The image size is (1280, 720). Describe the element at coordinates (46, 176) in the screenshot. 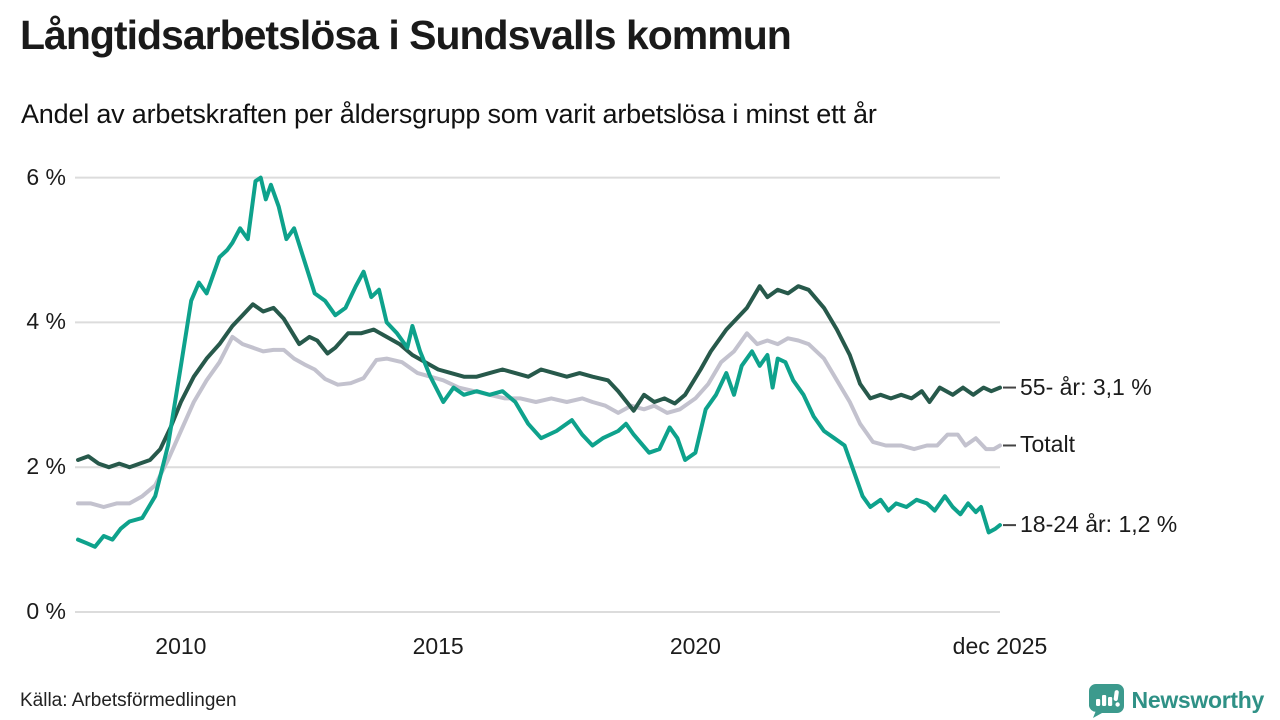

I see `y-axis-tick-6: 6 %` at that location.